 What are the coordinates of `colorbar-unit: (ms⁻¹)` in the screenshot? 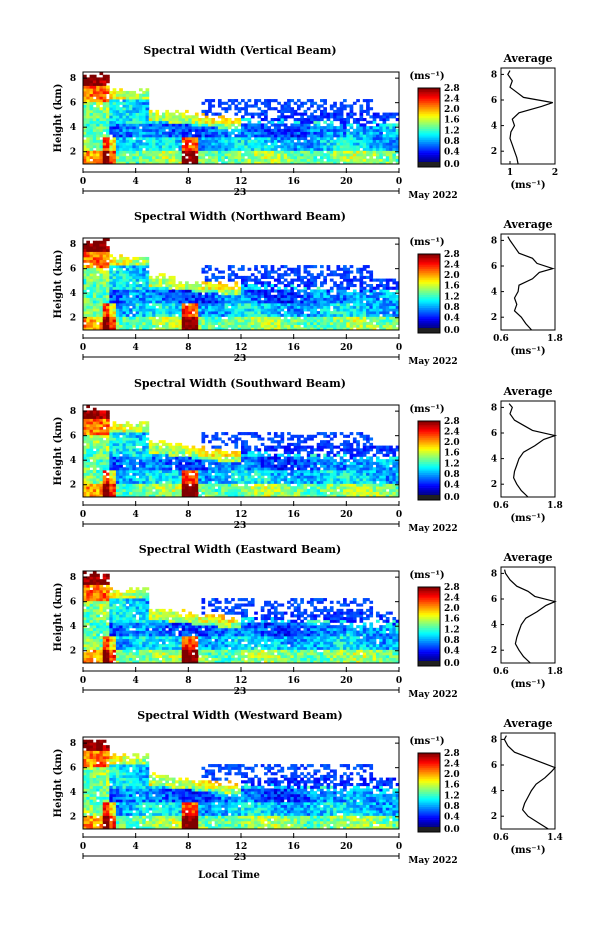 It's located at (426, 76).